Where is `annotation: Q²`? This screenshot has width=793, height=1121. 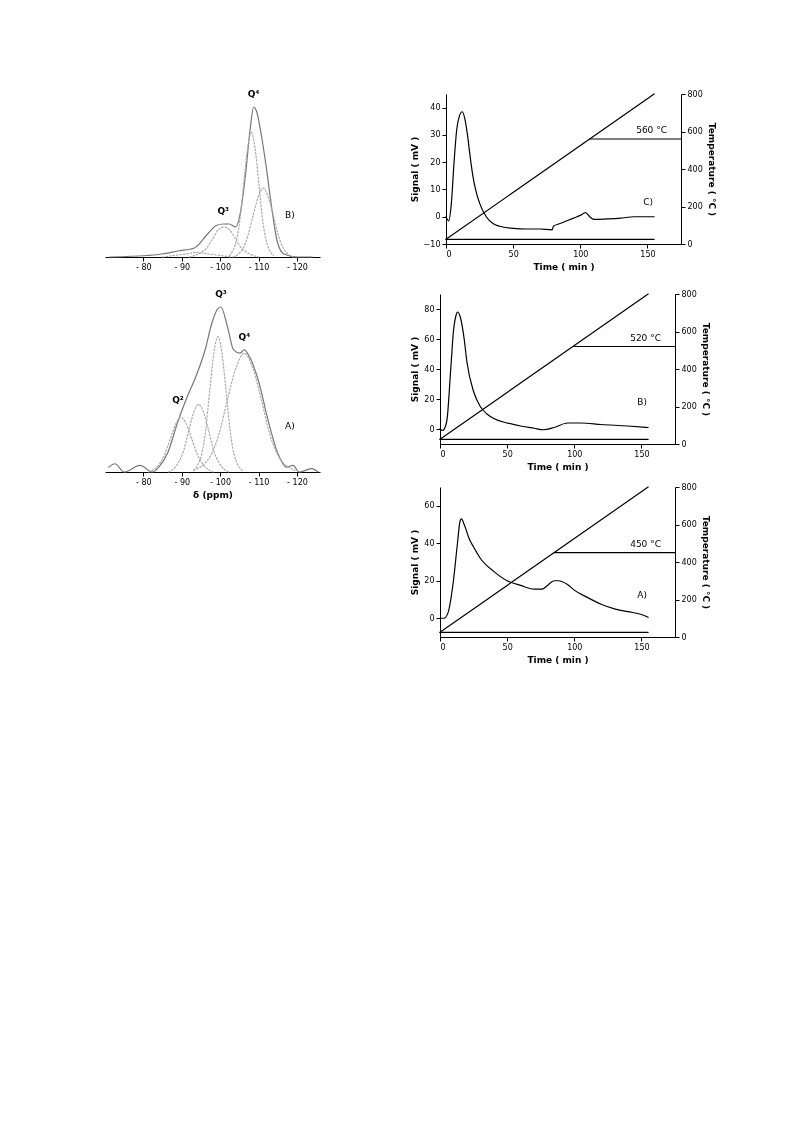 annotation: Q² is located at coordinates (178, 399).